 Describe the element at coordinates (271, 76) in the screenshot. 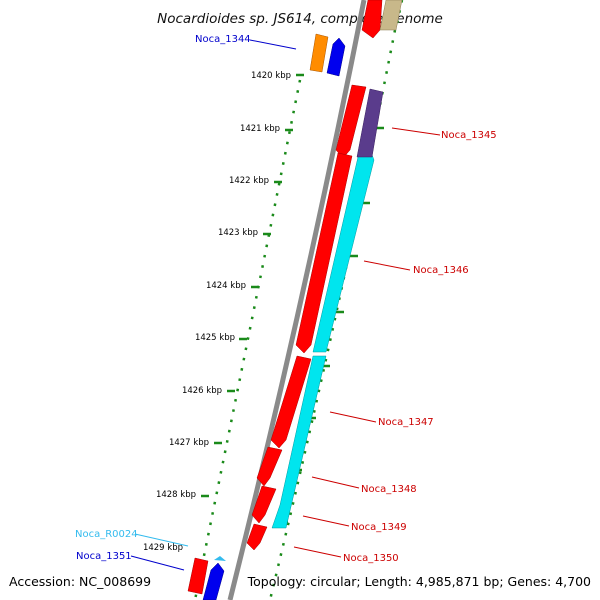

I see `kbp-label: 1420 kbp` at that location.